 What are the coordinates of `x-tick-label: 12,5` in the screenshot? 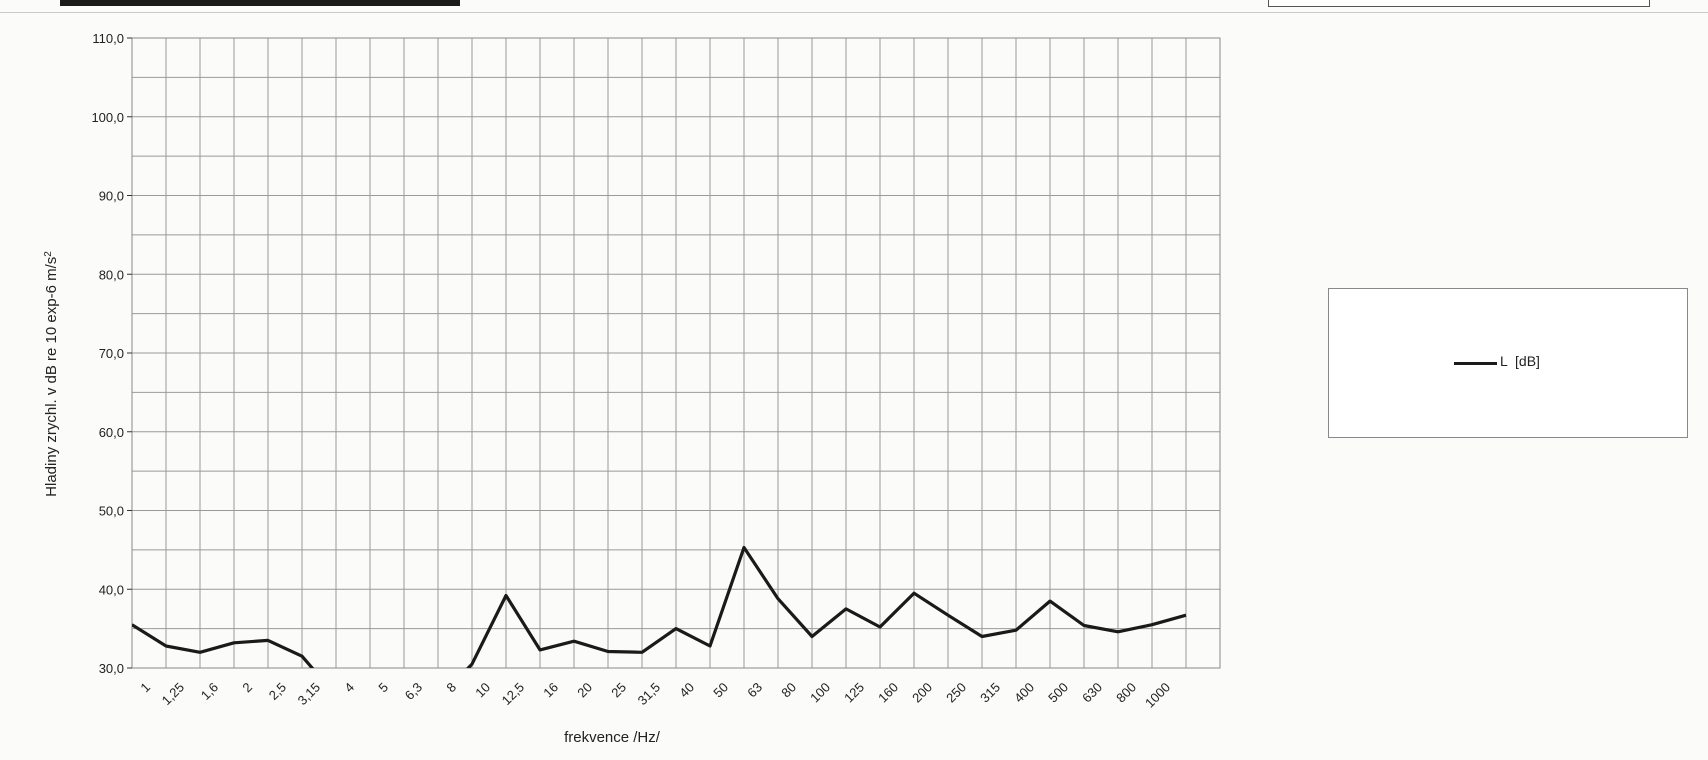 It's located at (513, 694).